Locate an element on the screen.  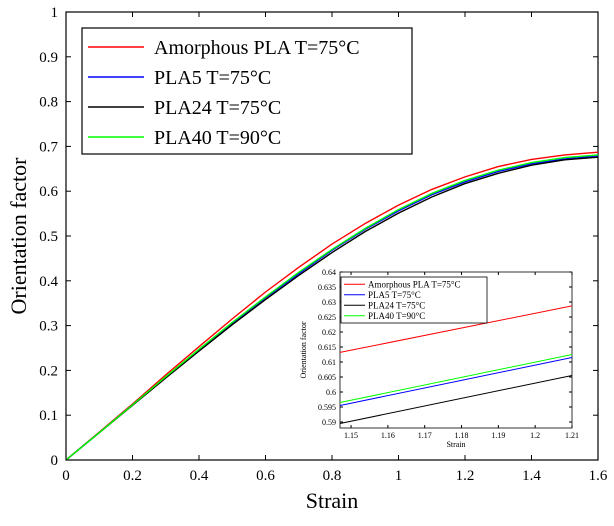
legend-label: PLA24 T=75°C is located at coordinates (217, 108).